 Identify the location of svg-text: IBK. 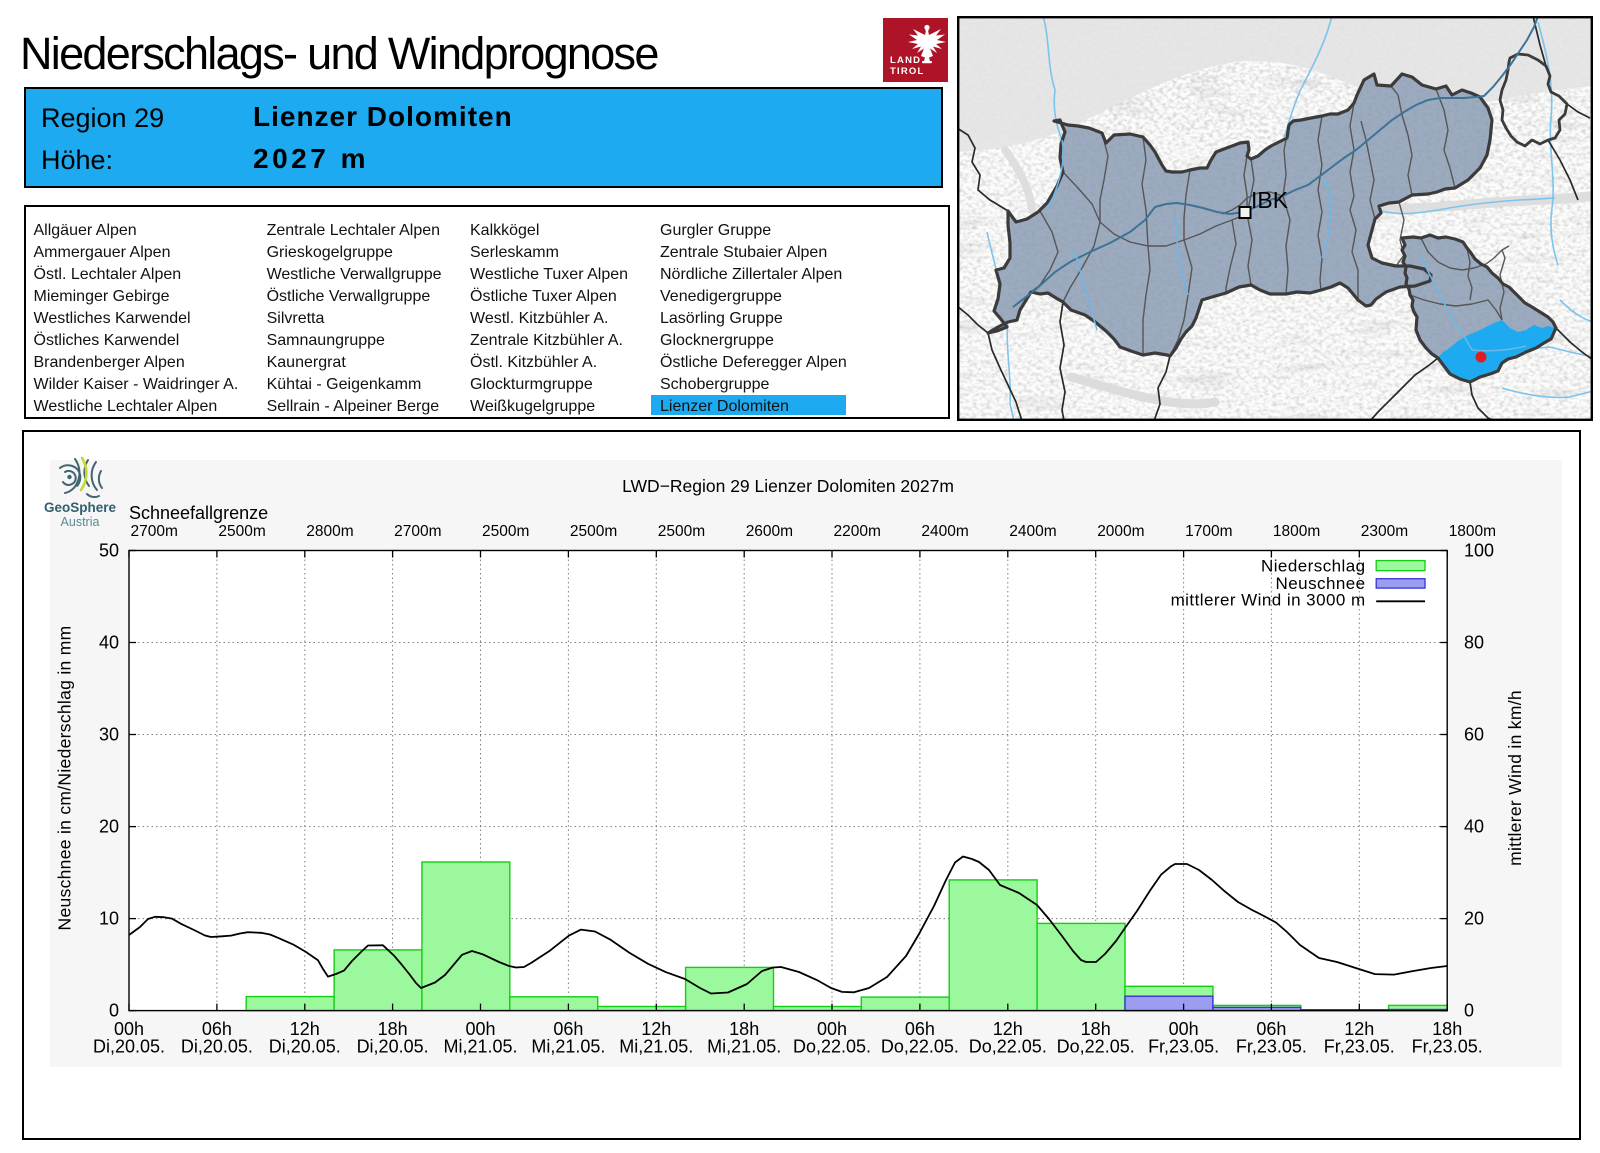
(1270, 200).